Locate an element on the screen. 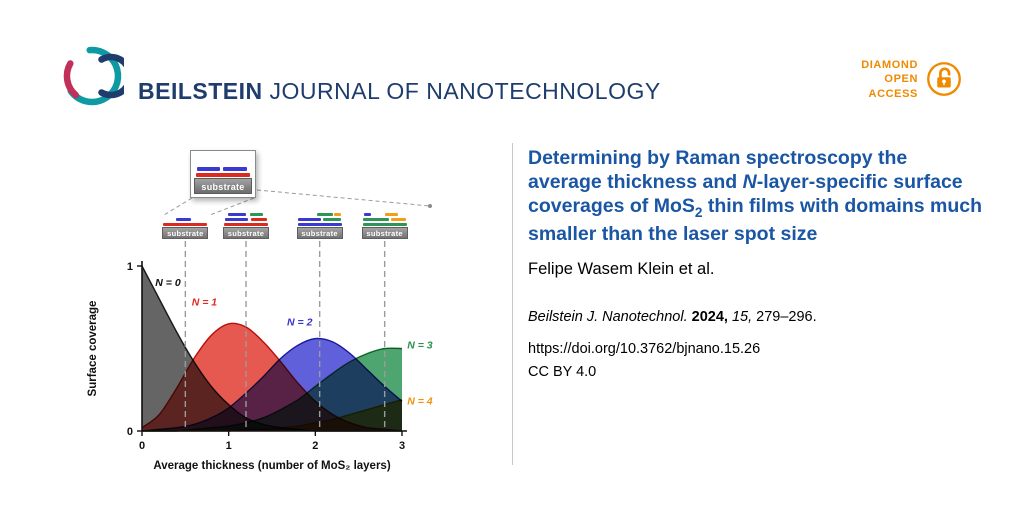 The width and height of the screenshot is (1024, 512). magnified-film-inset: substrate is located at coordinates (223, 174).